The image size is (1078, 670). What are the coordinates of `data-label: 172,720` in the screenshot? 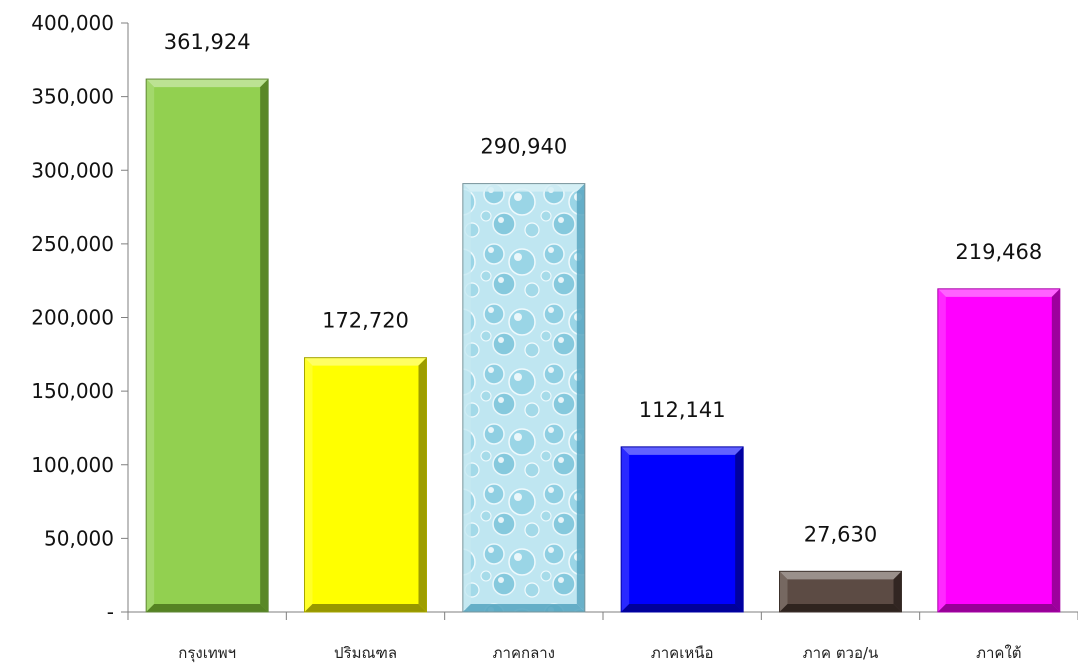 It's located at (365, 321).